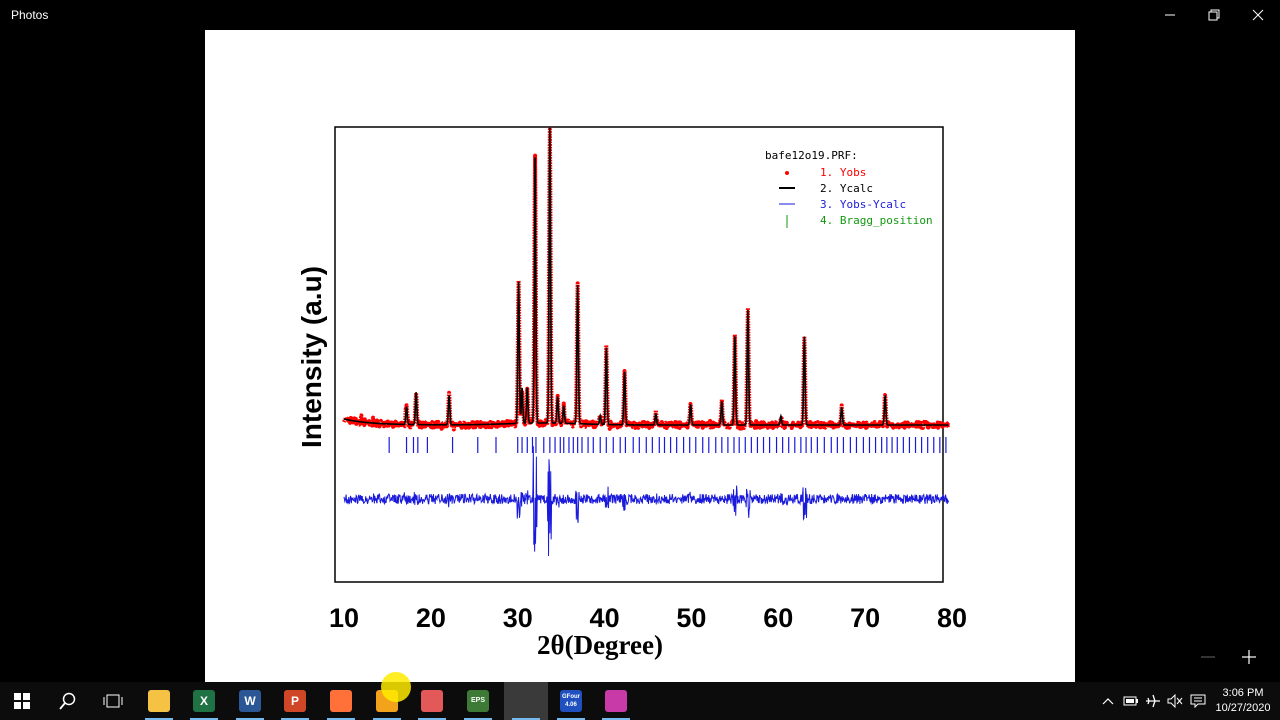  I want to click on legend-yobs-marker, so click(787, 173).